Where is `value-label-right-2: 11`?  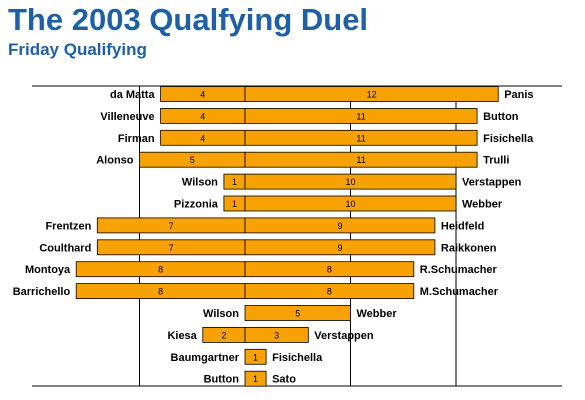
value-label-right-2: 11 is located at coordinates (360, 138).